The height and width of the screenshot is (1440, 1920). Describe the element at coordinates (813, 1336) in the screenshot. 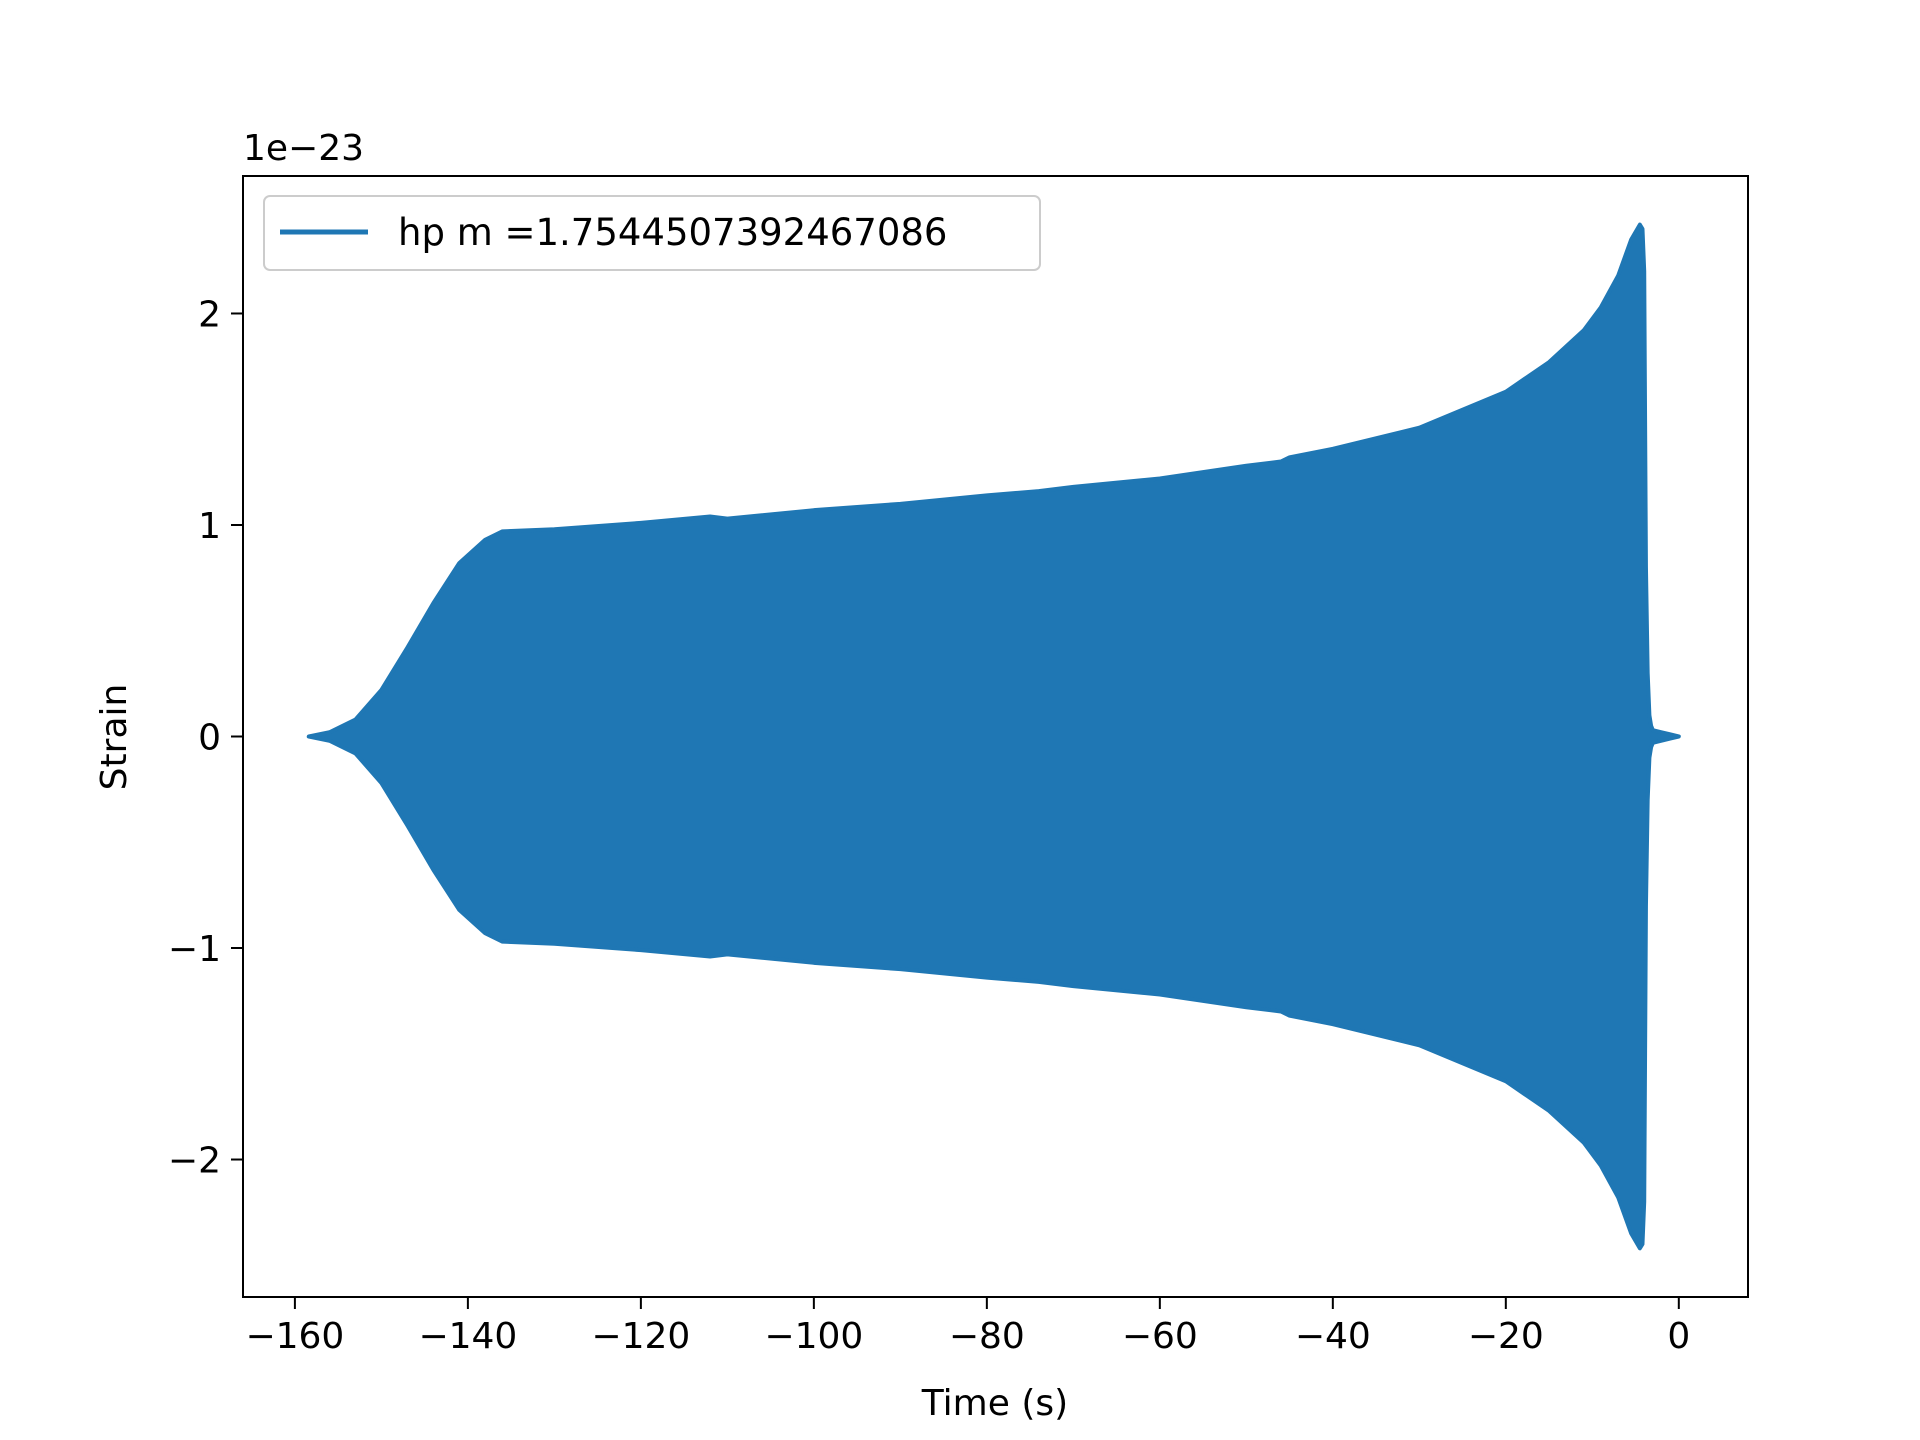

I see `x-tick-label: −100` at that location.